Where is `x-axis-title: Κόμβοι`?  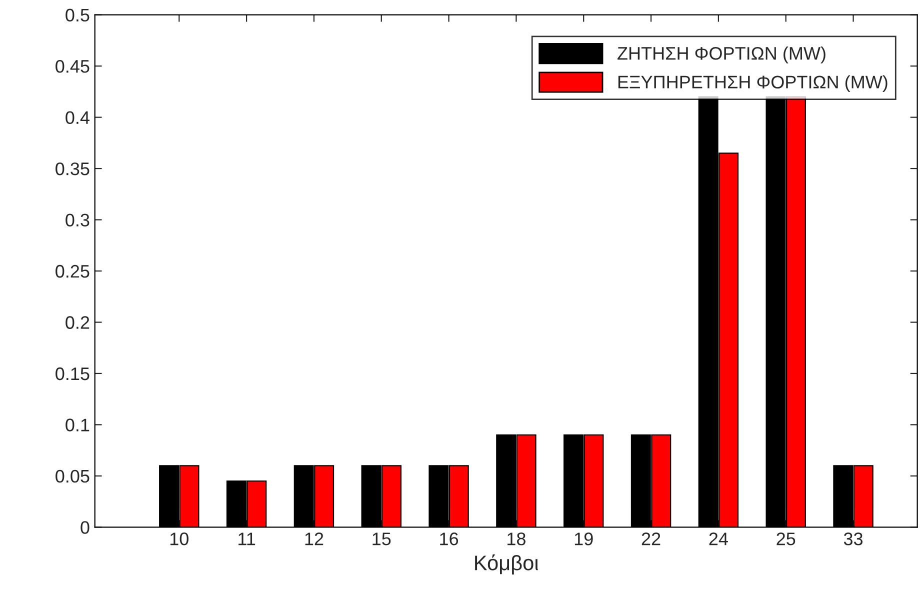 x-axis-title: Κόμβοι is located at coordinates (506, 564).